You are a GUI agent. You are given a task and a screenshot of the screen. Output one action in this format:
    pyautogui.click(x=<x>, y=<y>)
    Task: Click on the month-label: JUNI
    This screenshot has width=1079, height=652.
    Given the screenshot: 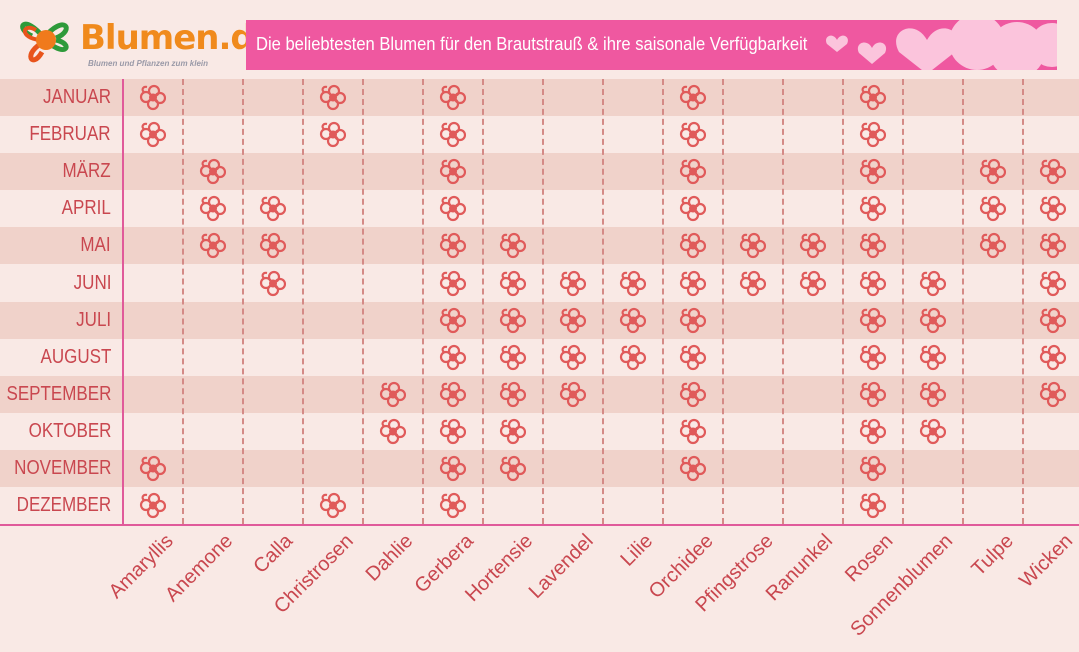 What is the action you would take?
    pyautogui.click(x=92, y=282)
    